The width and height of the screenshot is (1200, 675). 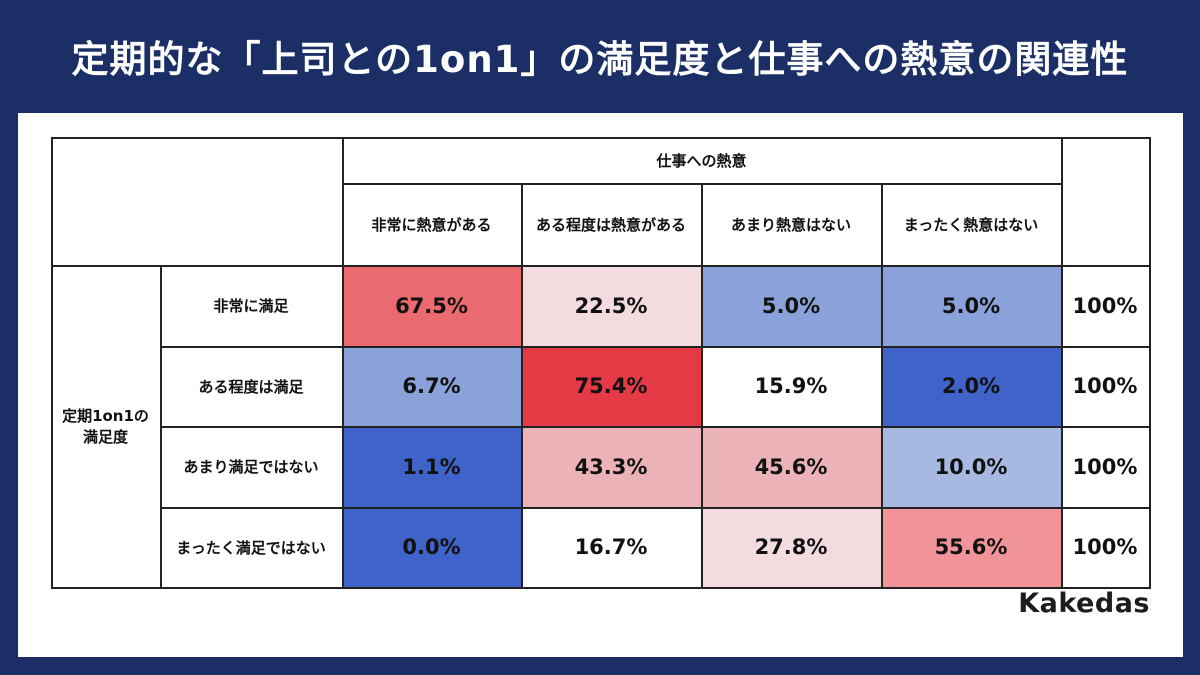 I want to click on row-group-header: 定期1on1の 満足度, so click(x=105, y=426).